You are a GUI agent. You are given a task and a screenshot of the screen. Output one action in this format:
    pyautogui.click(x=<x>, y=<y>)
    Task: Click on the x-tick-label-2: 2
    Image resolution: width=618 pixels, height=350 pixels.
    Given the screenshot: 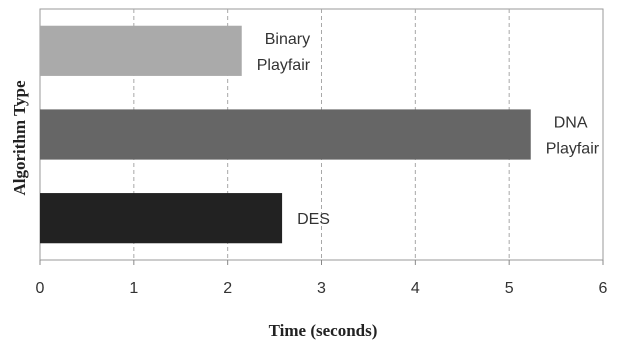 What is the action you would take?
    pyautogui.click(x=227, y=288)
    